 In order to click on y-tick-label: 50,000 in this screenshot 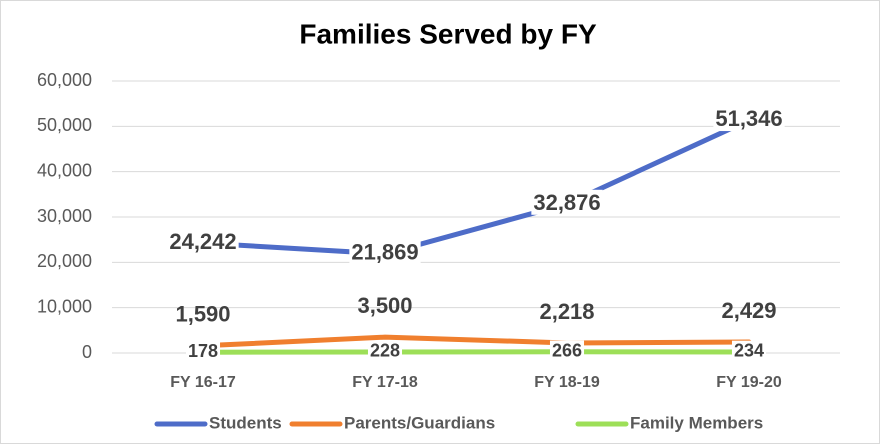, I will do `click(64, 125)`.